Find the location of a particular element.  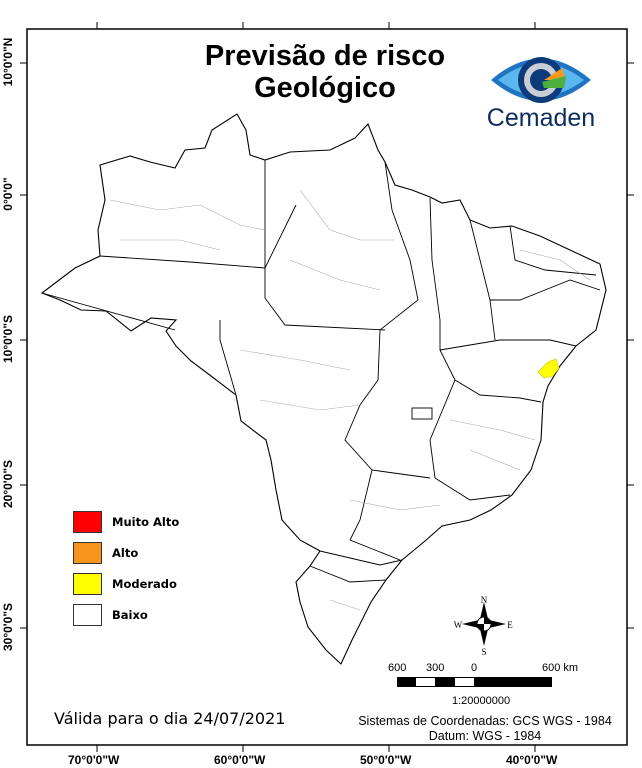

west-label: W is located at coordinates (458, 625).